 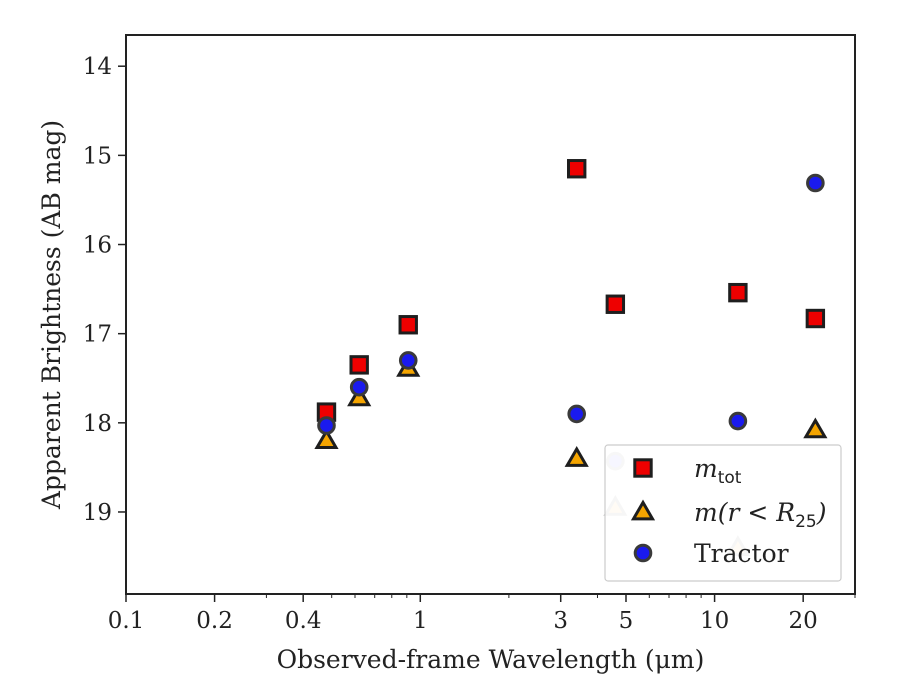 I want to click on legend-label-base: m(r < R, so click(x=744, y=512).